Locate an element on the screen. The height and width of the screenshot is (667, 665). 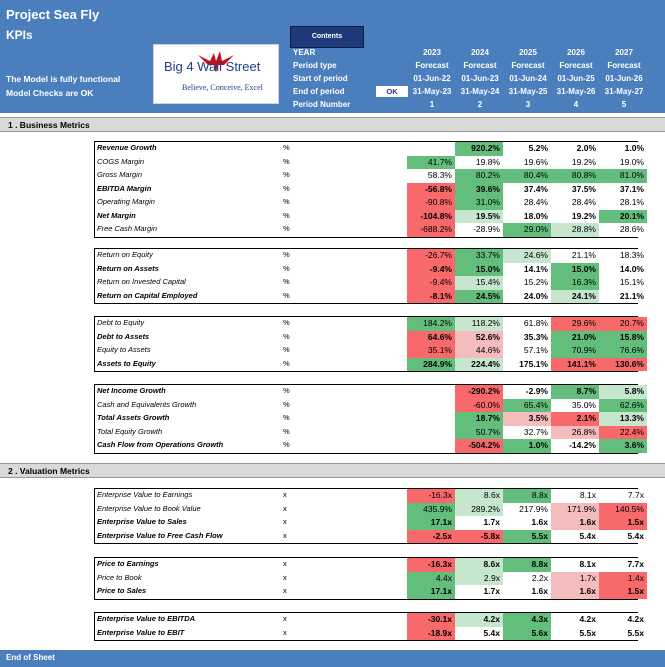
metric-cell: 15.4% is located at coordinates (479, 283).